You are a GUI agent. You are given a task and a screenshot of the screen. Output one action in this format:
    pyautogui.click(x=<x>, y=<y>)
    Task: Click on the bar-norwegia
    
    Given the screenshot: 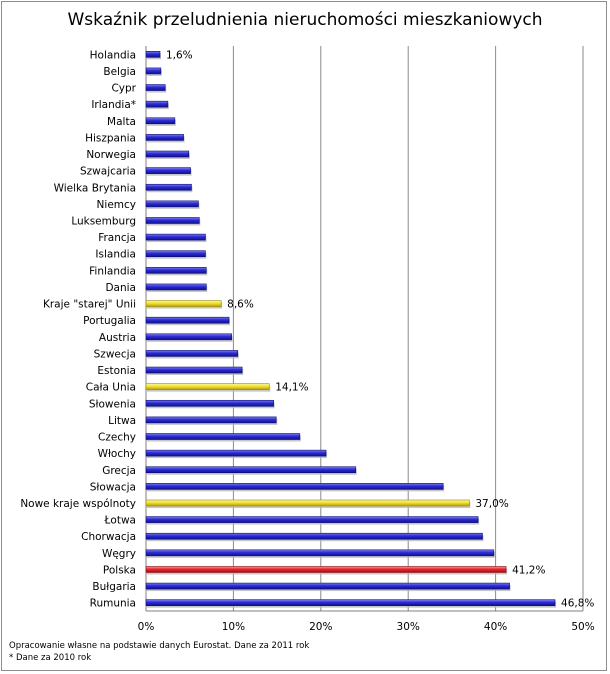 What is the action you would take?
    pyautogui.click(x=167, y=154)
    